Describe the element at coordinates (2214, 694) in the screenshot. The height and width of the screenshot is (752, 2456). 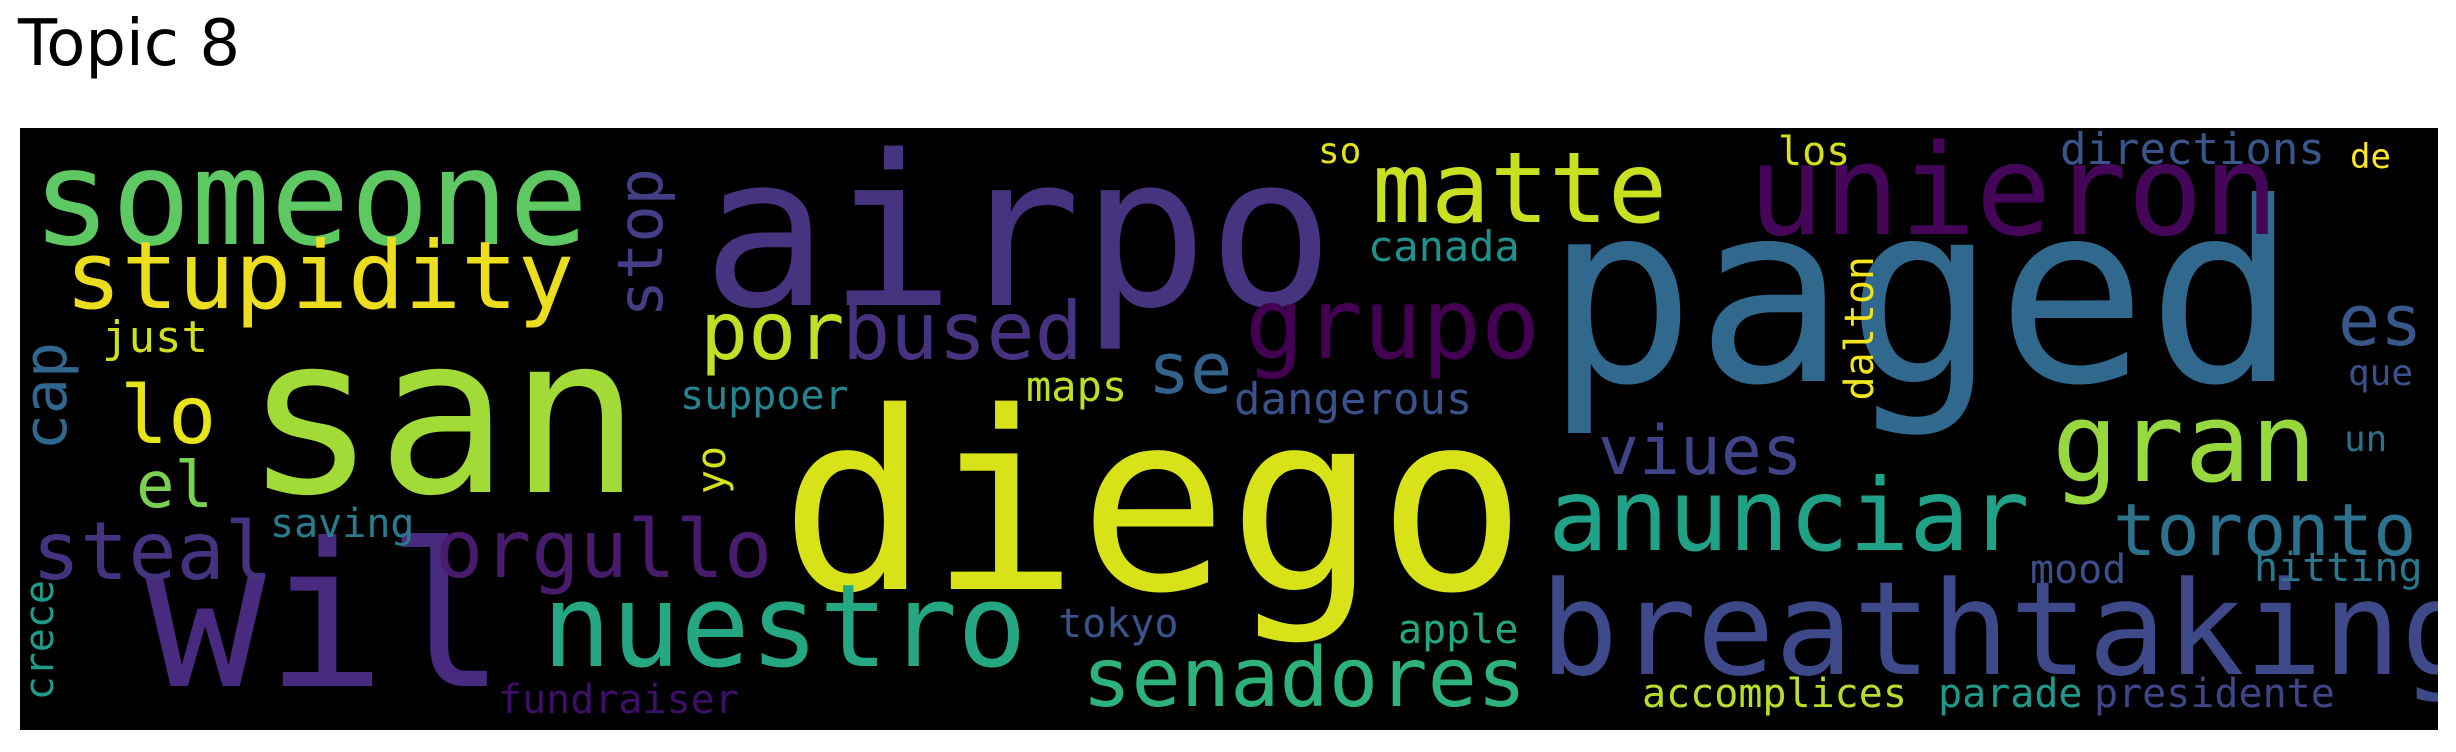
I see `word-presidente: presidente` at that location.